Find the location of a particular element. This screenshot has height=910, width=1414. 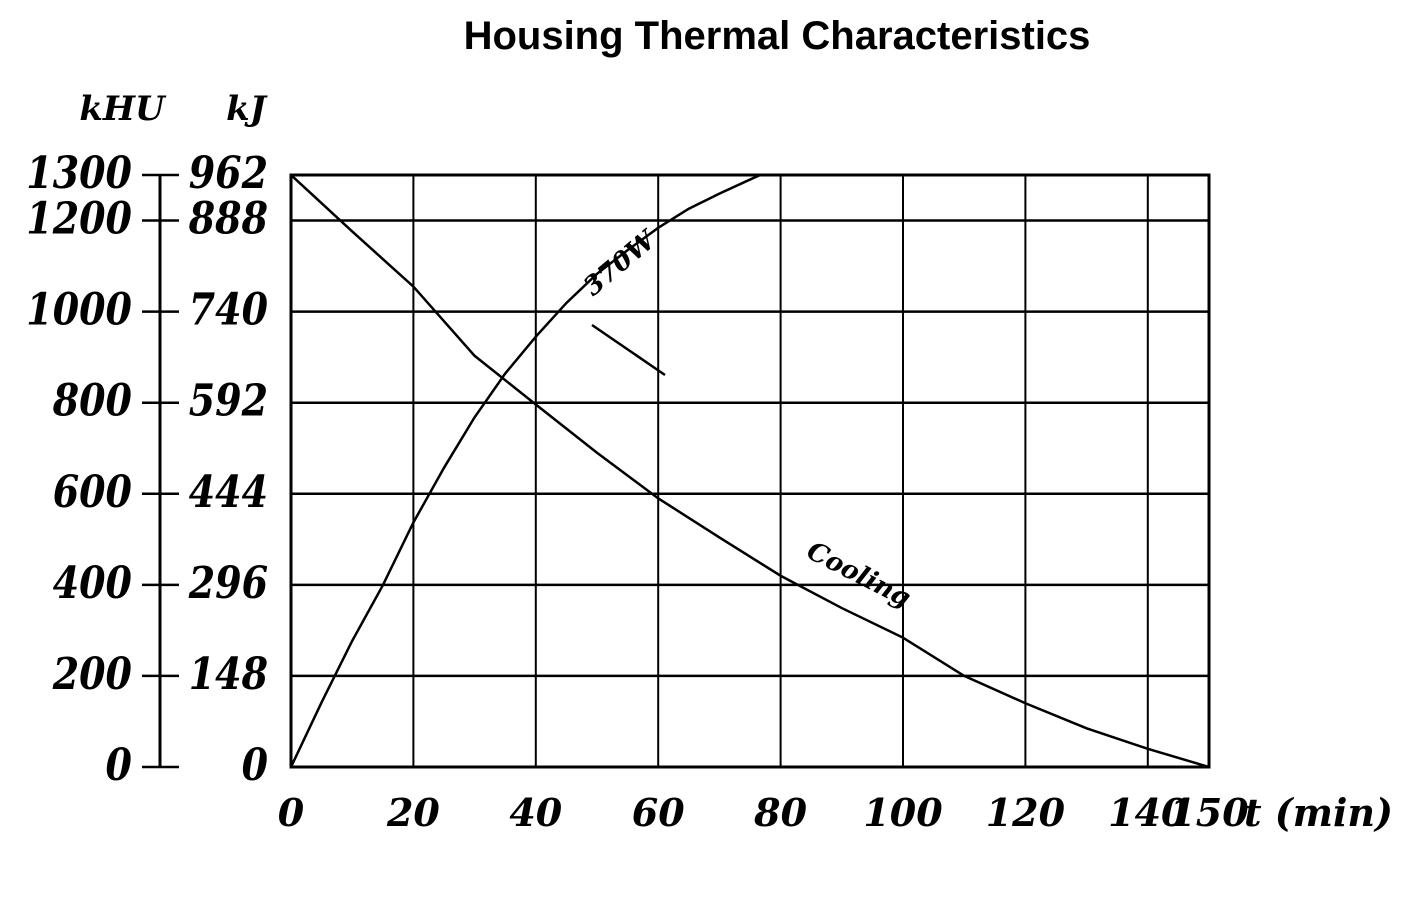

axes is located at coordinates (160, 471).